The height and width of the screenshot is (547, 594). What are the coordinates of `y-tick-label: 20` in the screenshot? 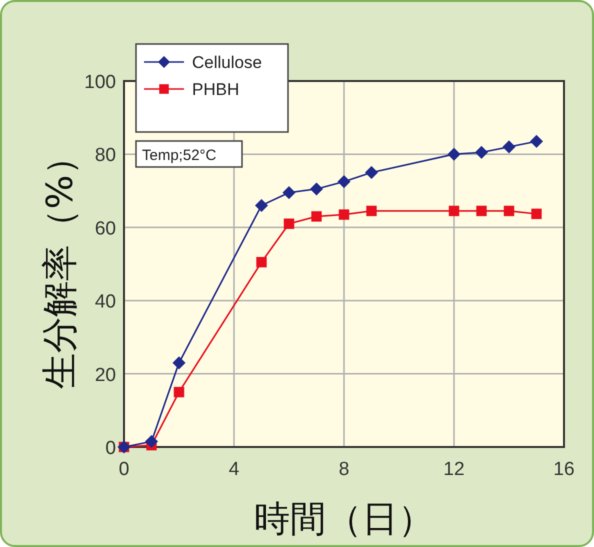 It's located at (105, 375).